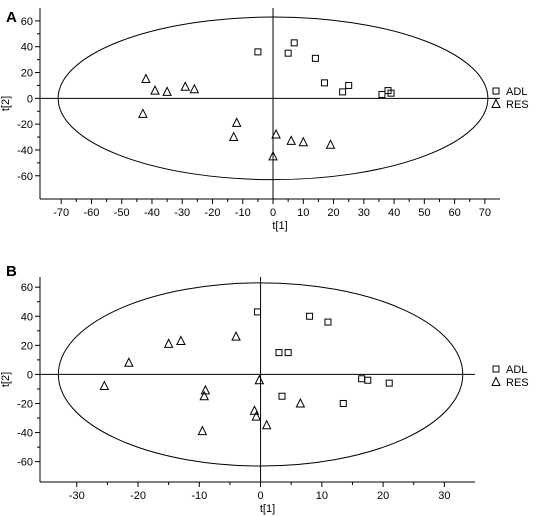  I want to click on x-tick-label: -70, so click(61, 213).